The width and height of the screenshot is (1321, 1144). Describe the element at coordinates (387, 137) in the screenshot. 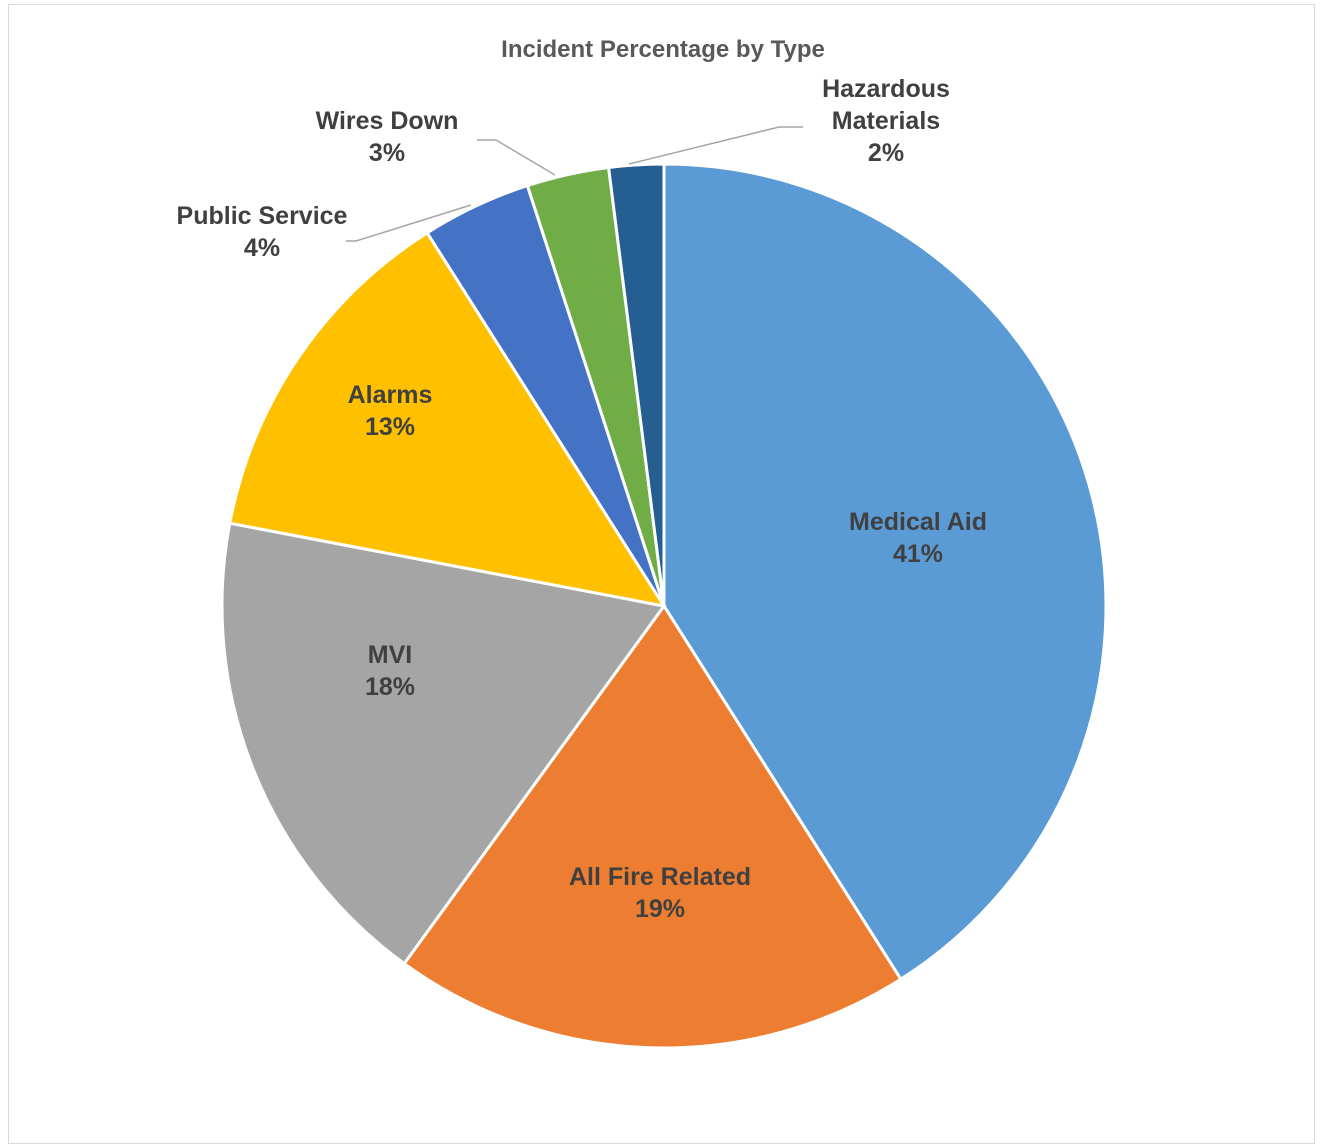

I see `data-label-wires-down: Wires Down 3%` at that location.